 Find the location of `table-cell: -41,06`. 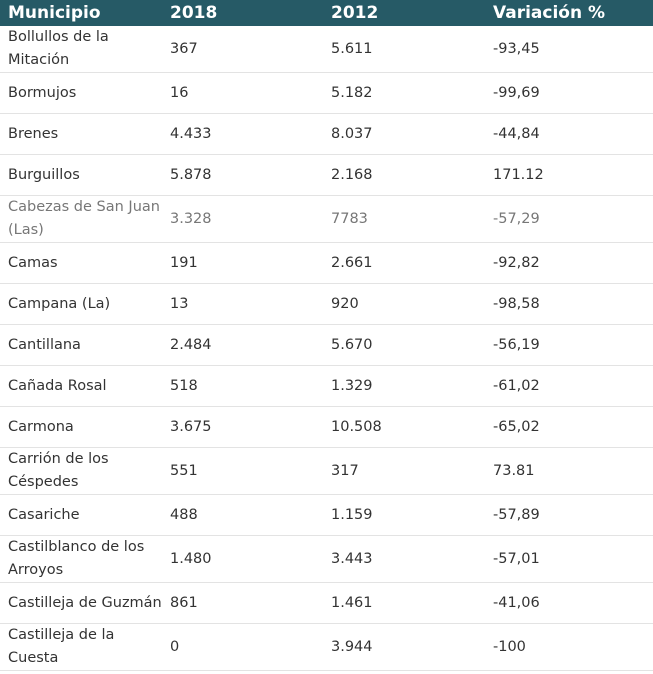

table-cell: -41,06 is located at coordinates (569, 603).